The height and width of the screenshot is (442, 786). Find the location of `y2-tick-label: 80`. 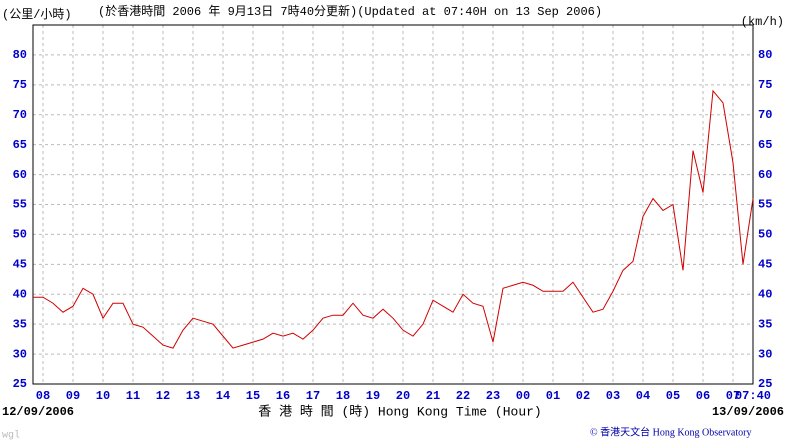

y2-tick-label: 80 is located at coordinates (765, 55).